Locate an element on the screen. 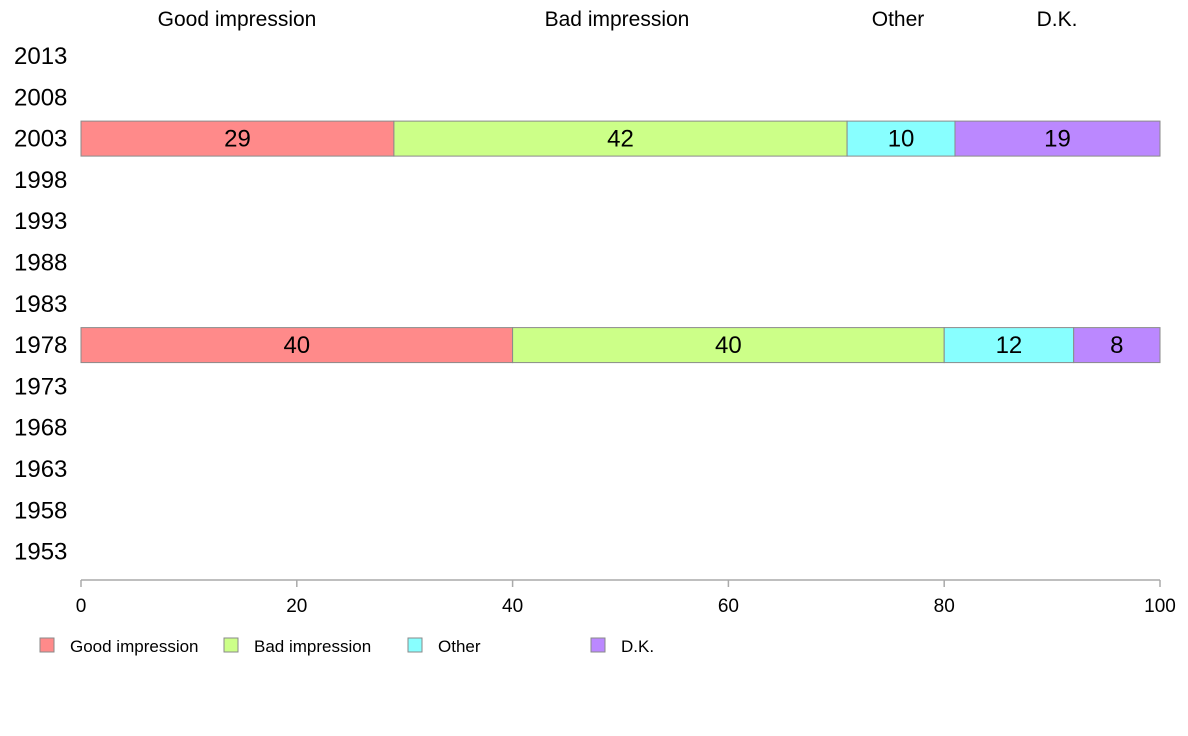 The width and height of the screenshot is (1188, 736). legend-label: Good impression is located at coordinates (134, 646).